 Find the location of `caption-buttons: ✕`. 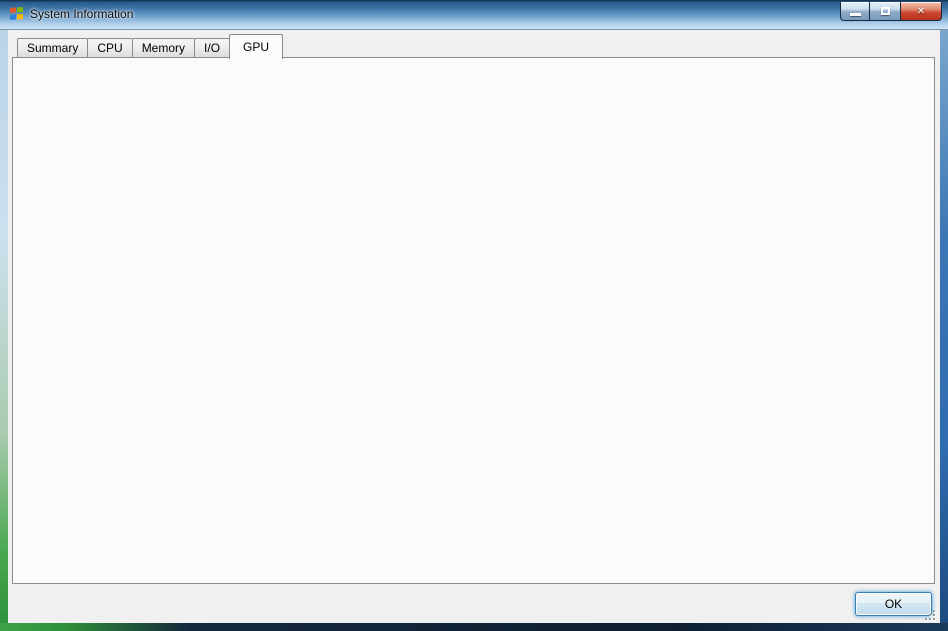

caption-buttons: ✕ is located at coordinates (891, 11).